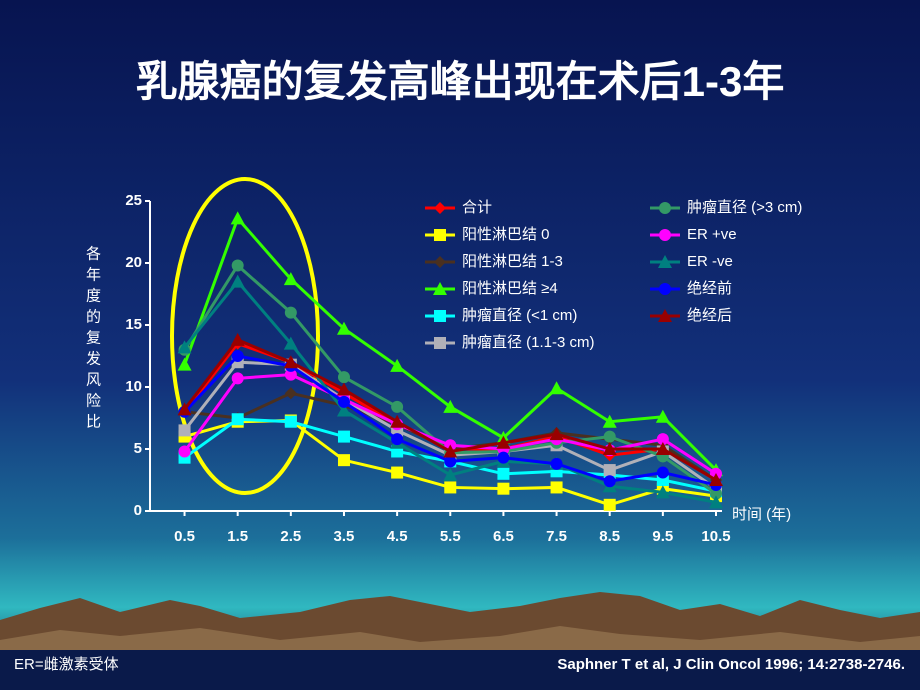 The height and width of the screenshot is (690, 920). I want to click on x-tick-label: 8.5, so click(609, 536).